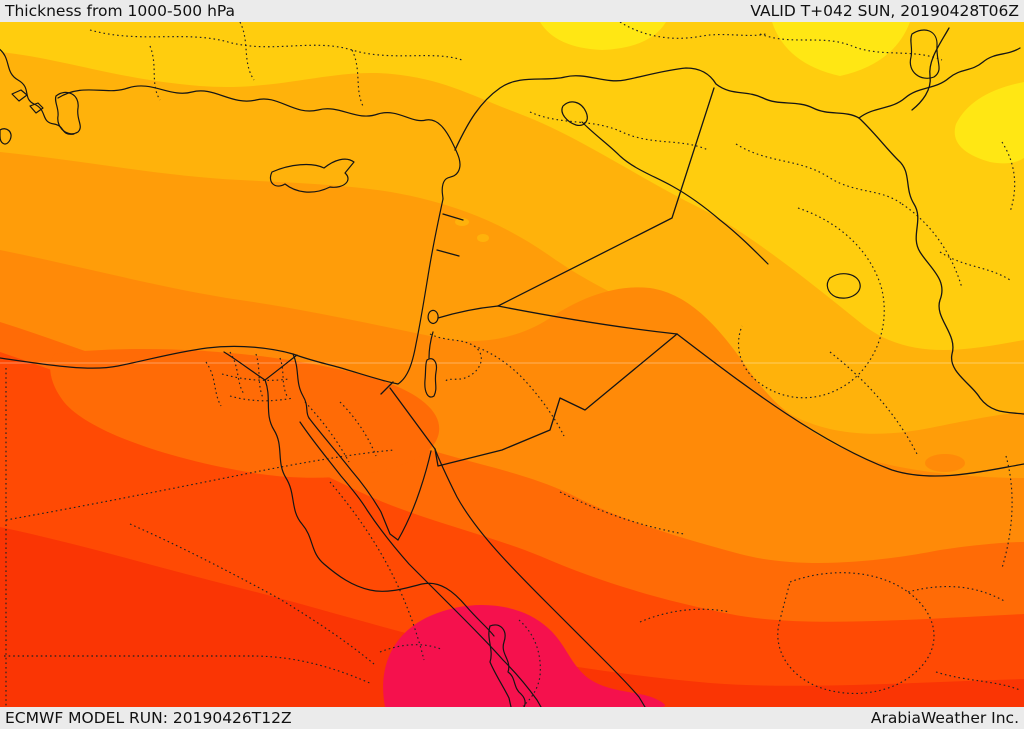 This screenshot has width=1024, height=729. I want to click on egypt-red-sea-coast, so click(420, 564).